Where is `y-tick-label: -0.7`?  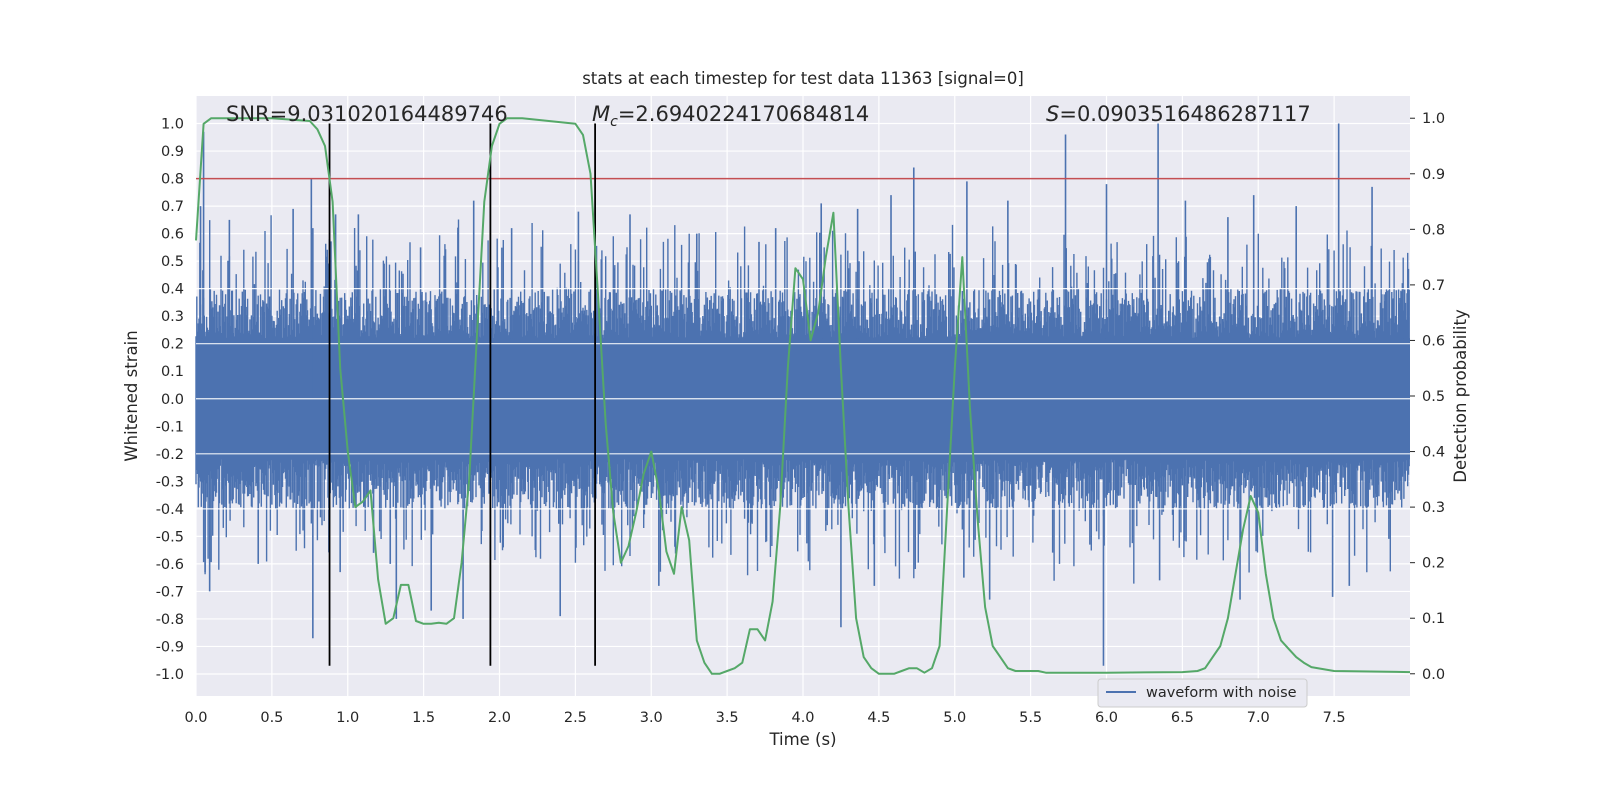 y-tick-label: -0.7 is located at coordinates (170, 592).